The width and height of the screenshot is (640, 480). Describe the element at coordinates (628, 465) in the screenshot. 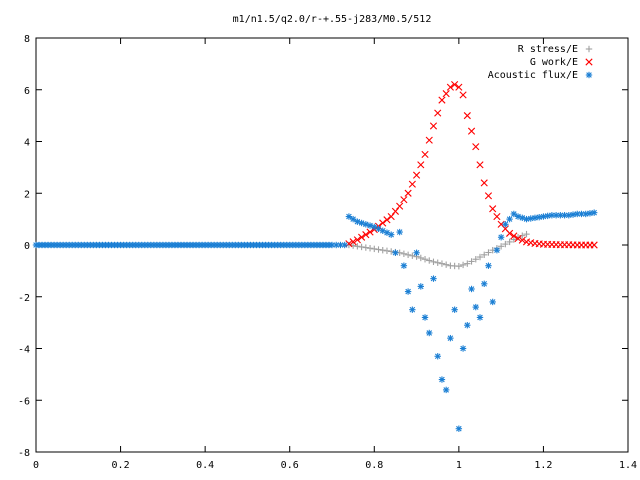

I see `x-tick-label: 1.4` at that location.